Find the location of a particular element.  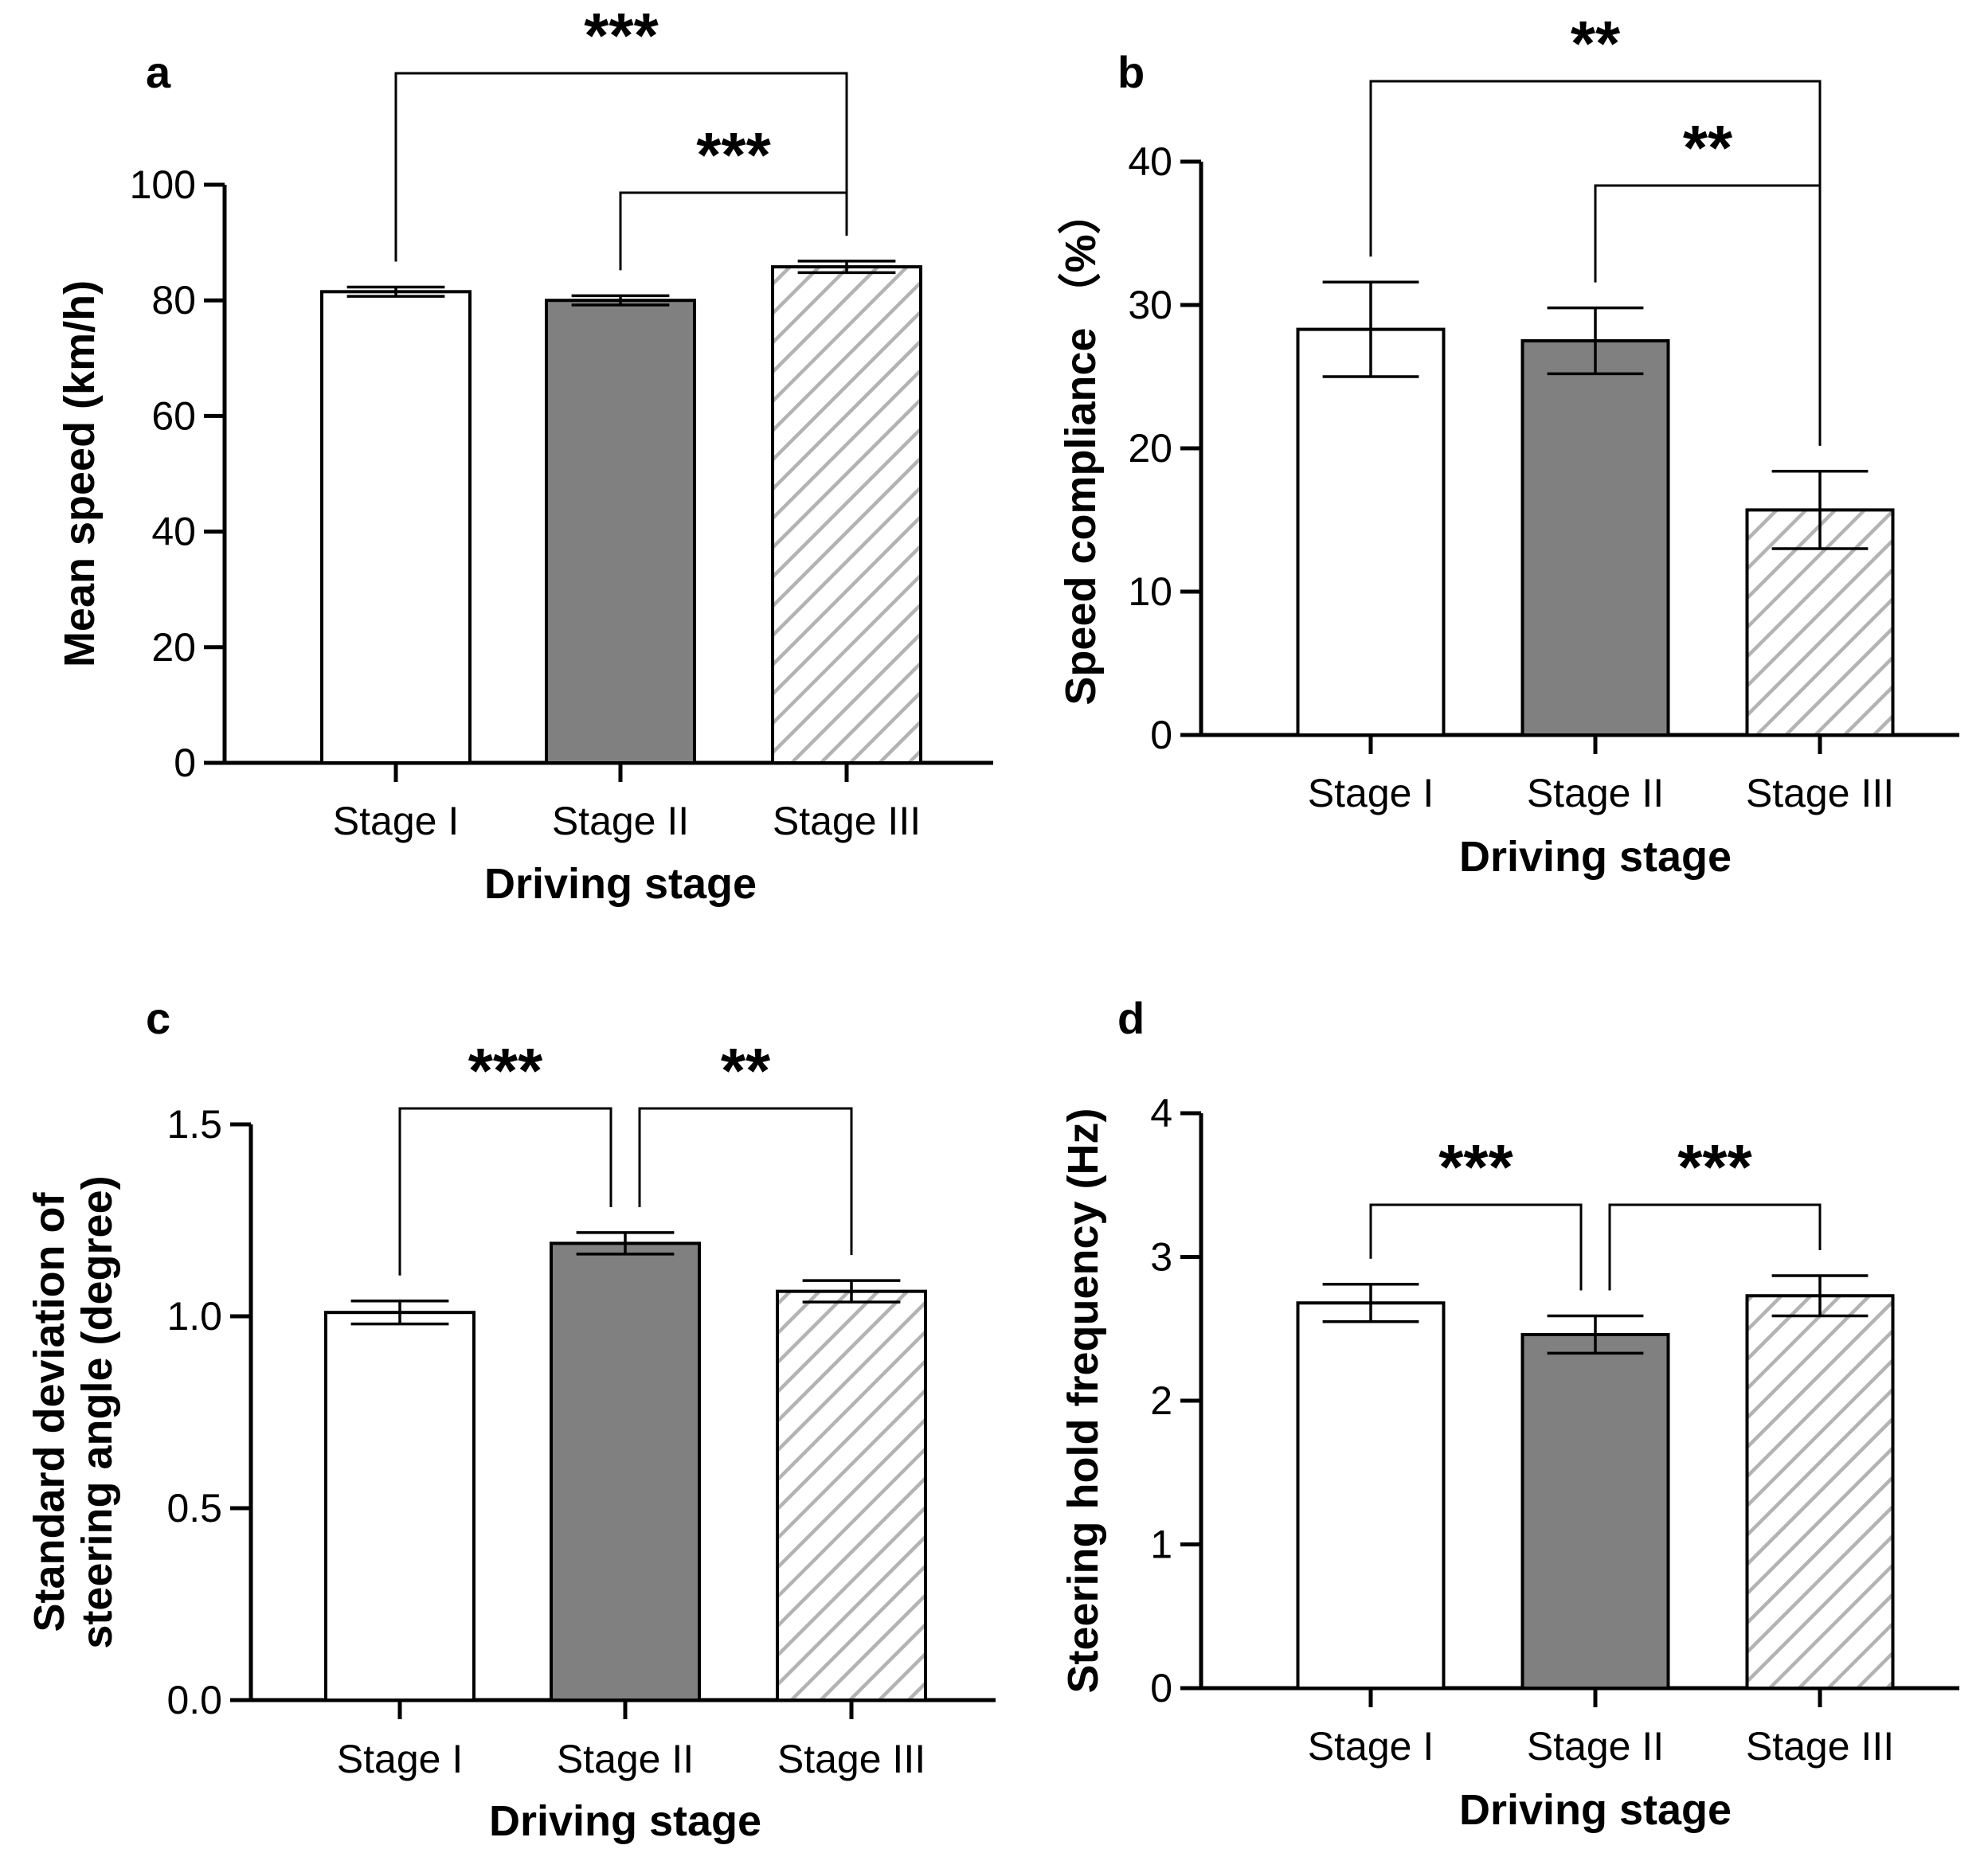

y-axis-title: Steering hold frequency (Hz) is located at coordinates (1083, 1400).